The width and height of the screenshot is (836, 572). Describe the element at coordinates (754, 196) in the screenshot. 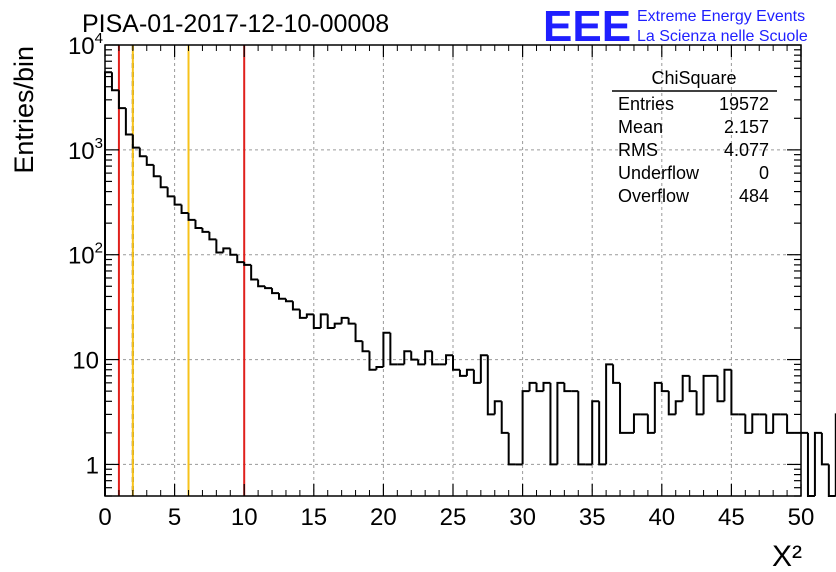

I see `stats-value: 484` at that location.